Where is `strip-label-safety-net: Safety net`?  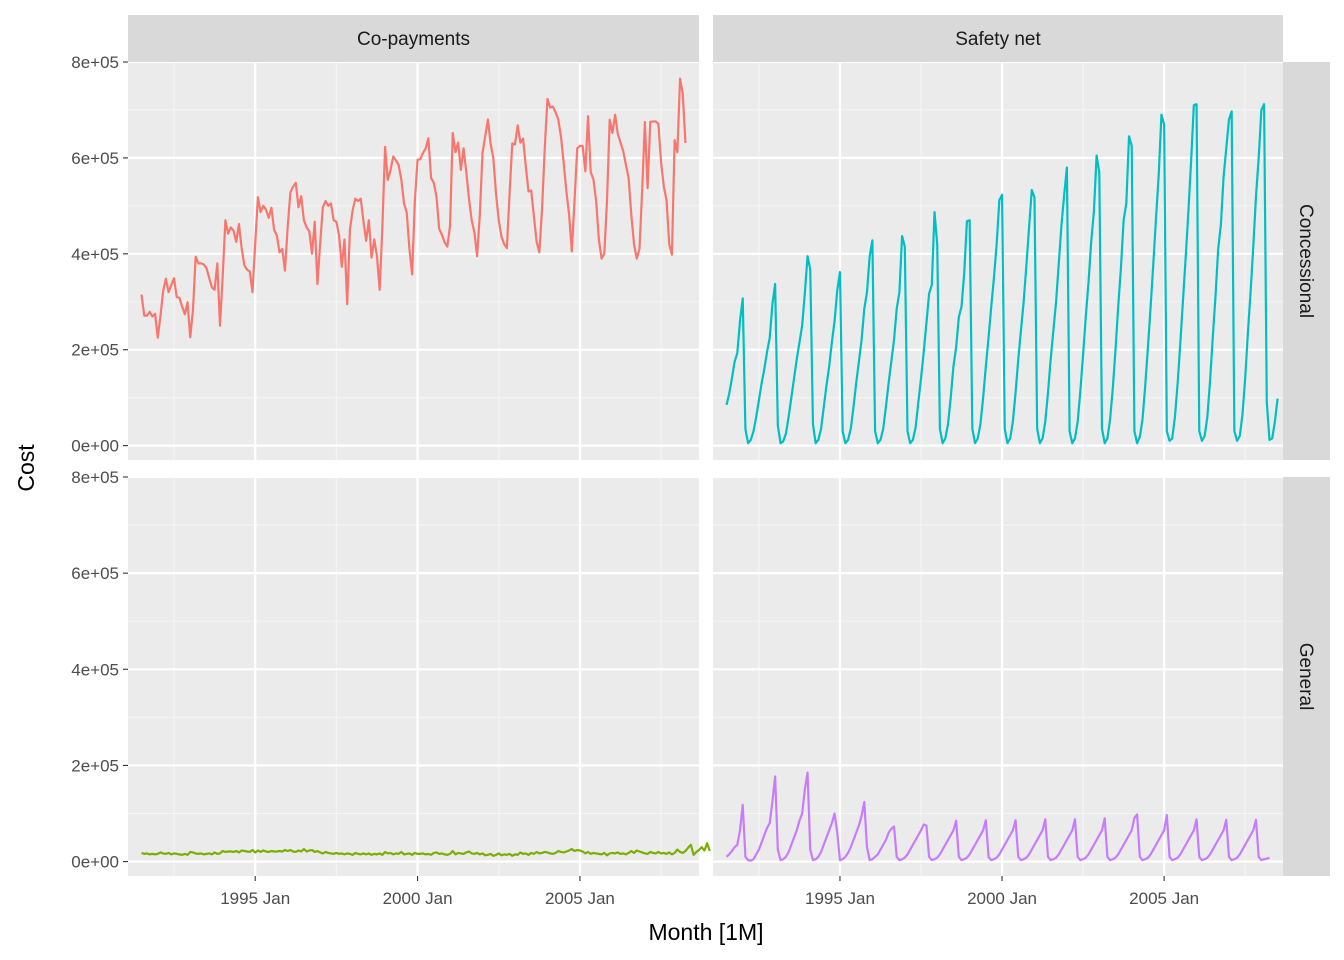
strip-label-safety-net: Safety net is located at coordinates (998, 39).